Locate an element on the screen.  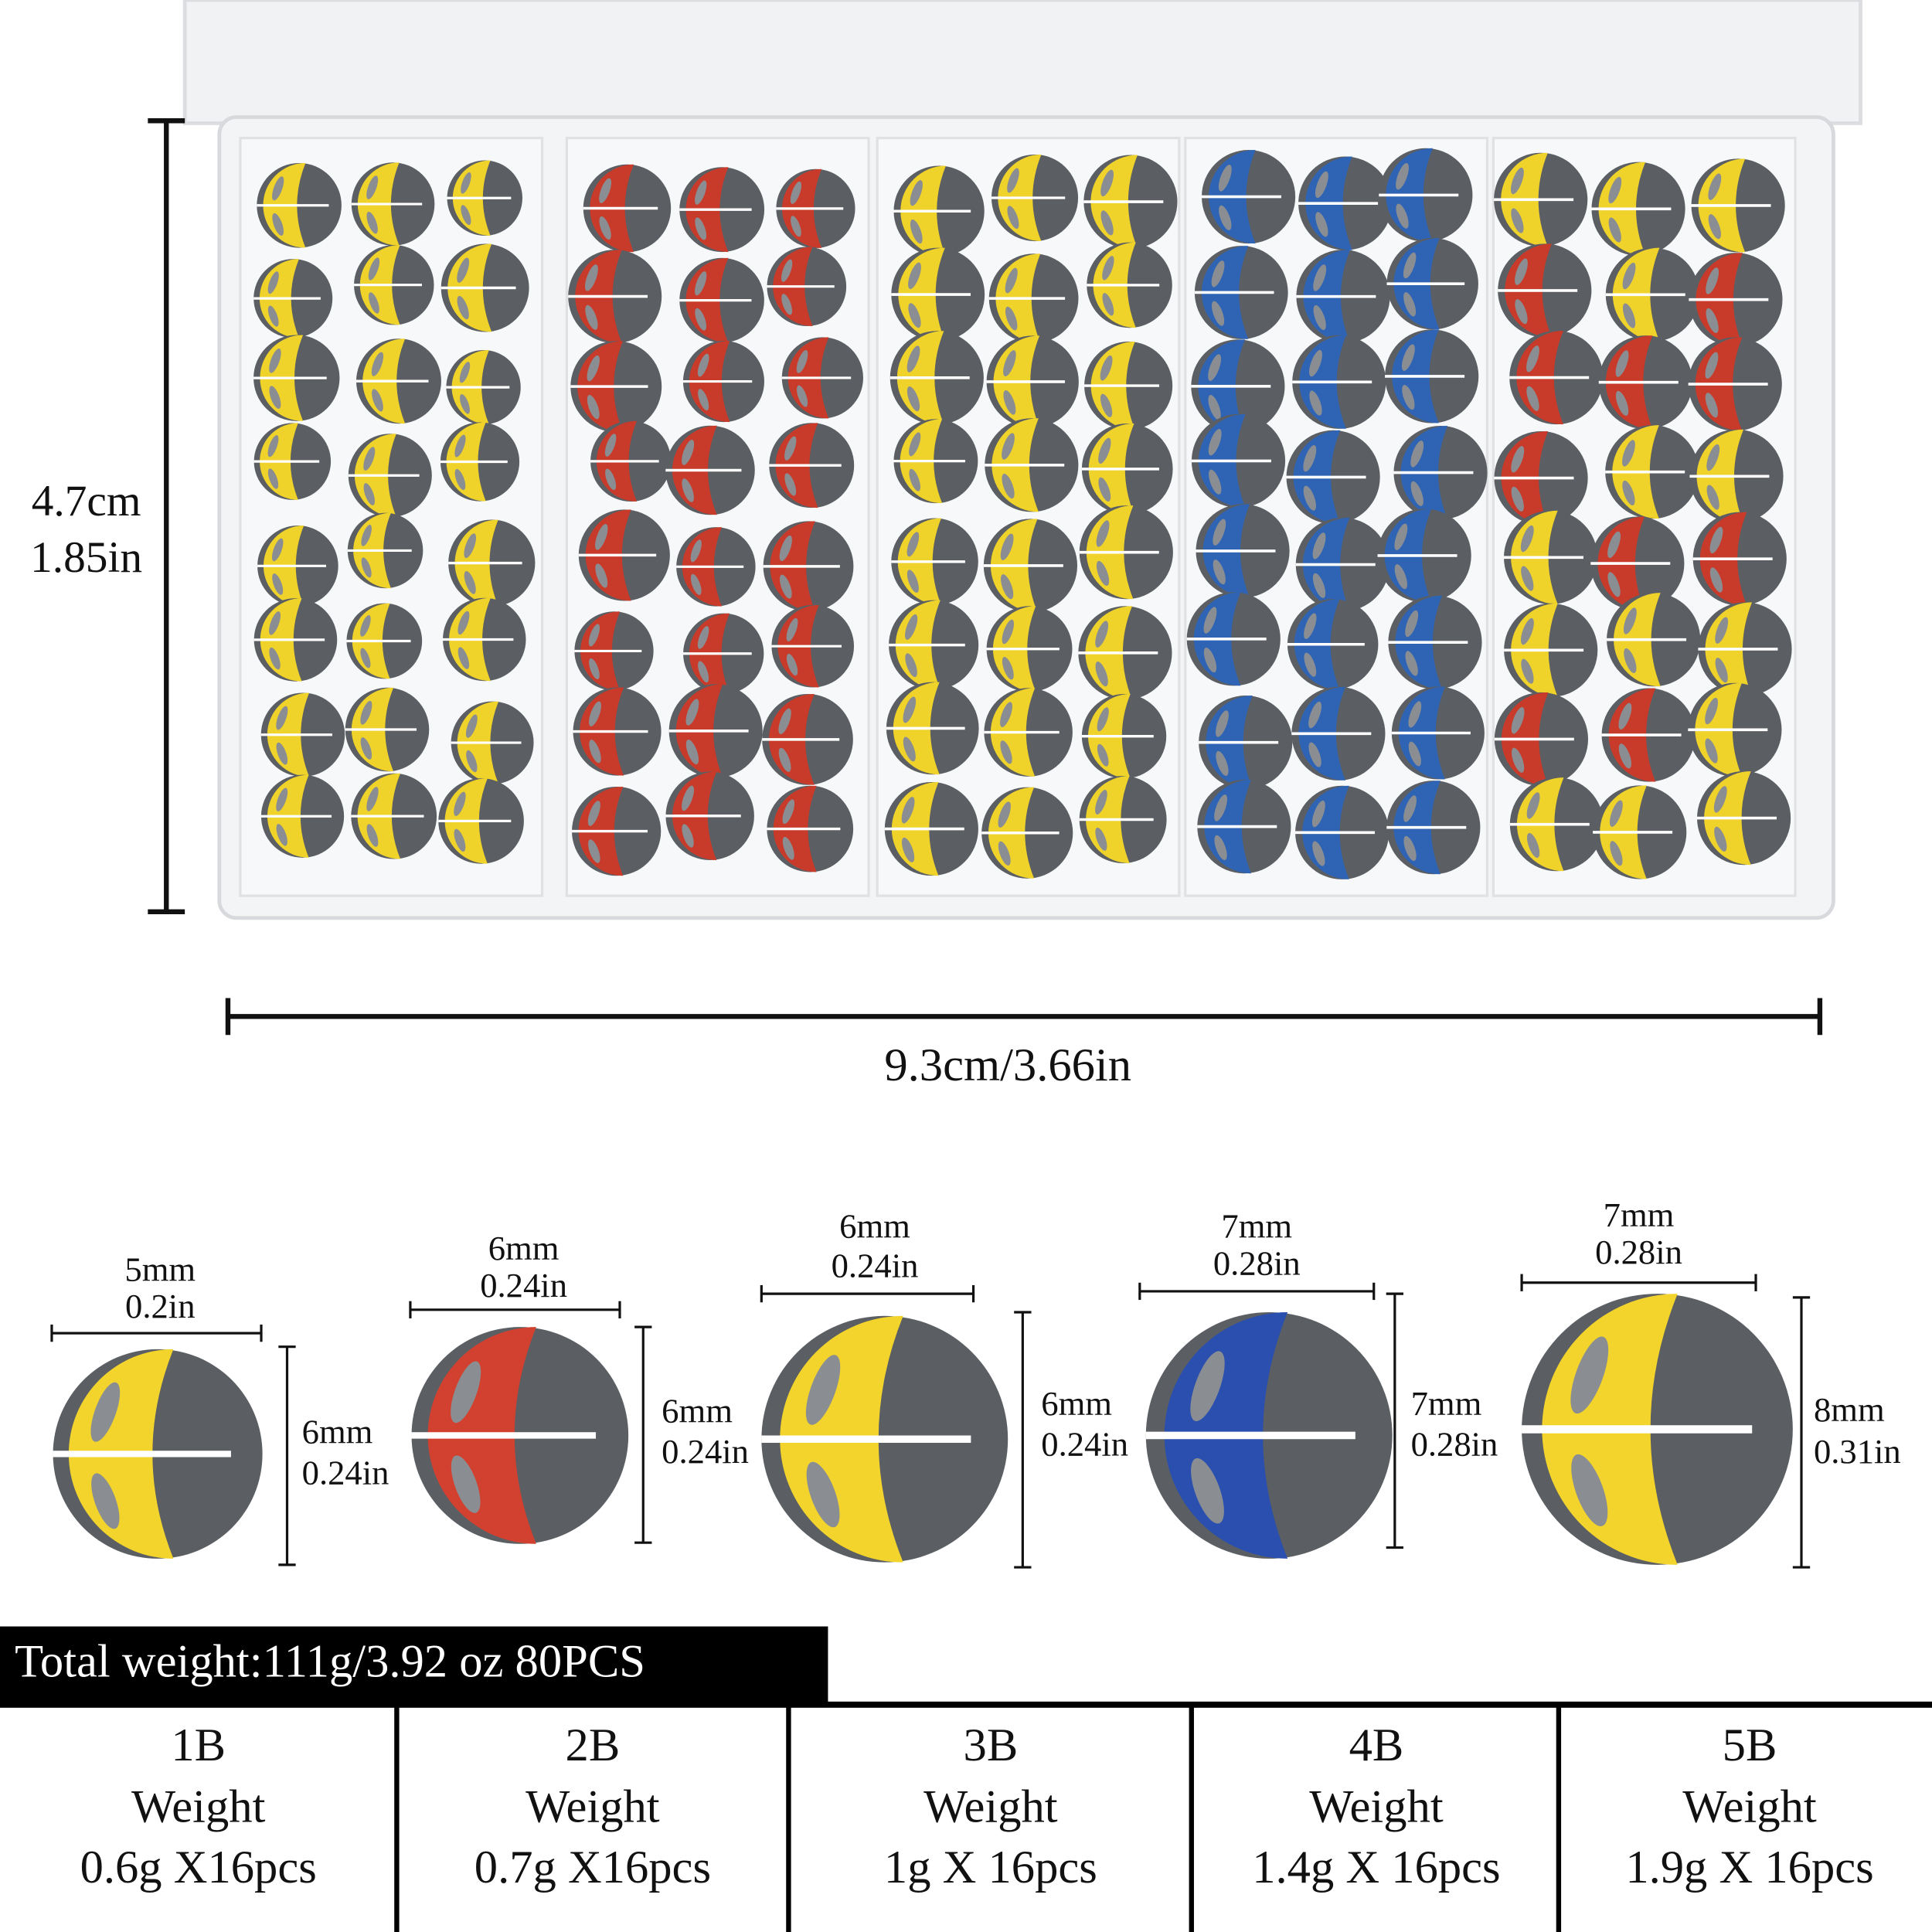
height-label: 0.24in is located at coordinates (1084, 1445).